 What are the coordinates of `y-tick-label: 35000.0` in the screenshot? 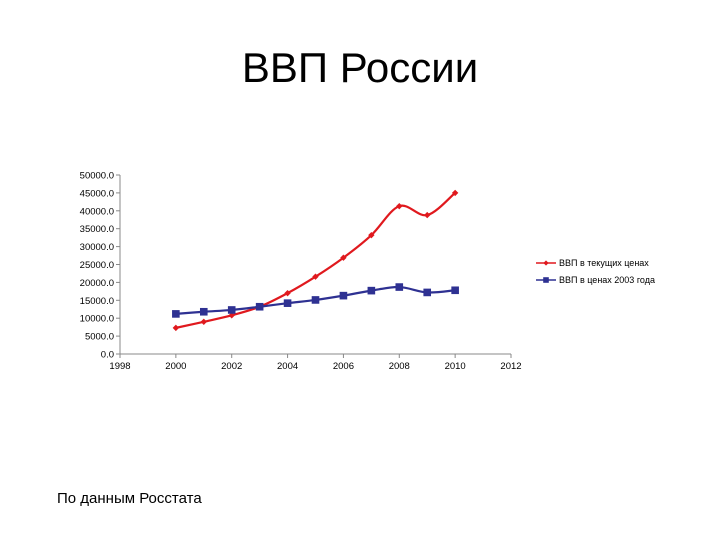 It's located at (97, 229).